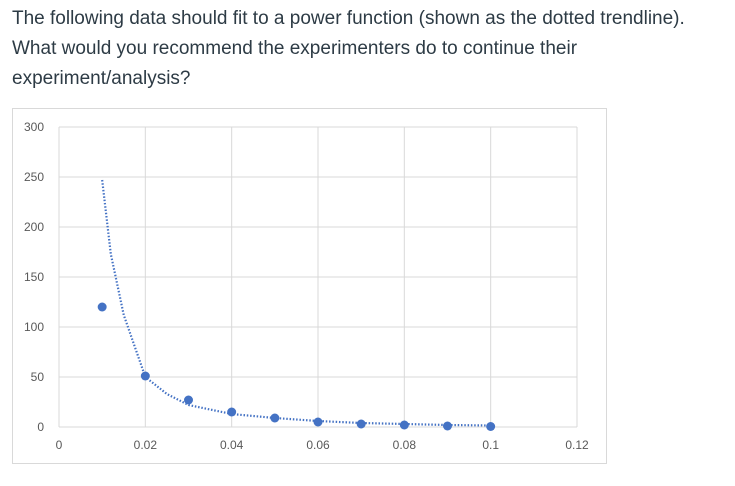 The image size is (735, 486). I want to click on y-tick-label: 300, so click(34, 127).